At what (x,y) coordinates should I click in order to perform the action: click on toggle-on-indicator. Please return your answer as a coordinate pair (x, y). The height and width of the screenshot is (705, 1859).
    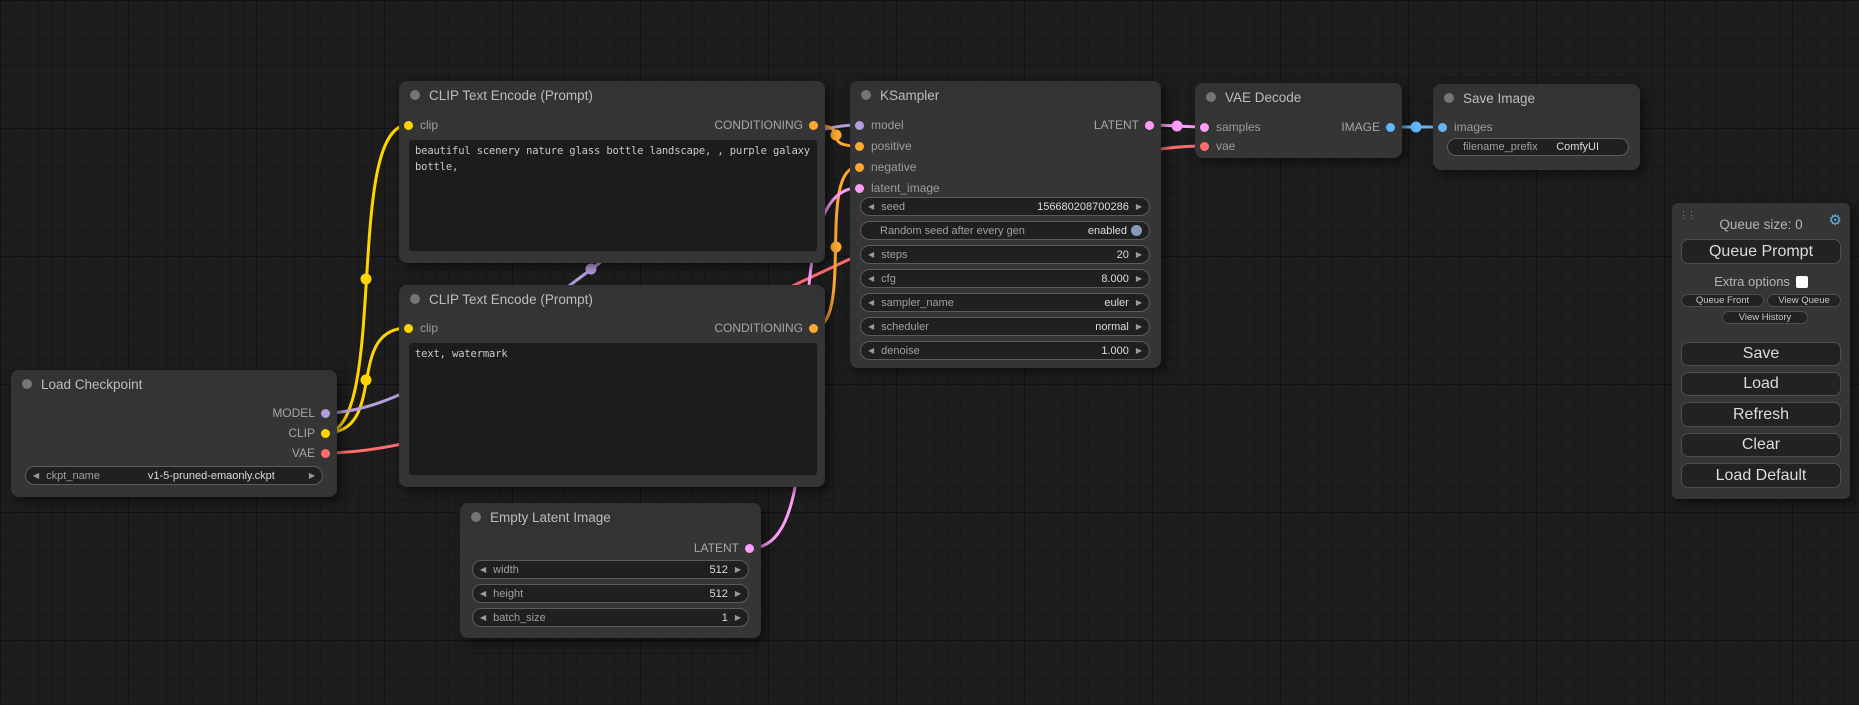
    Looking at the image, I should click on (1136, 230).